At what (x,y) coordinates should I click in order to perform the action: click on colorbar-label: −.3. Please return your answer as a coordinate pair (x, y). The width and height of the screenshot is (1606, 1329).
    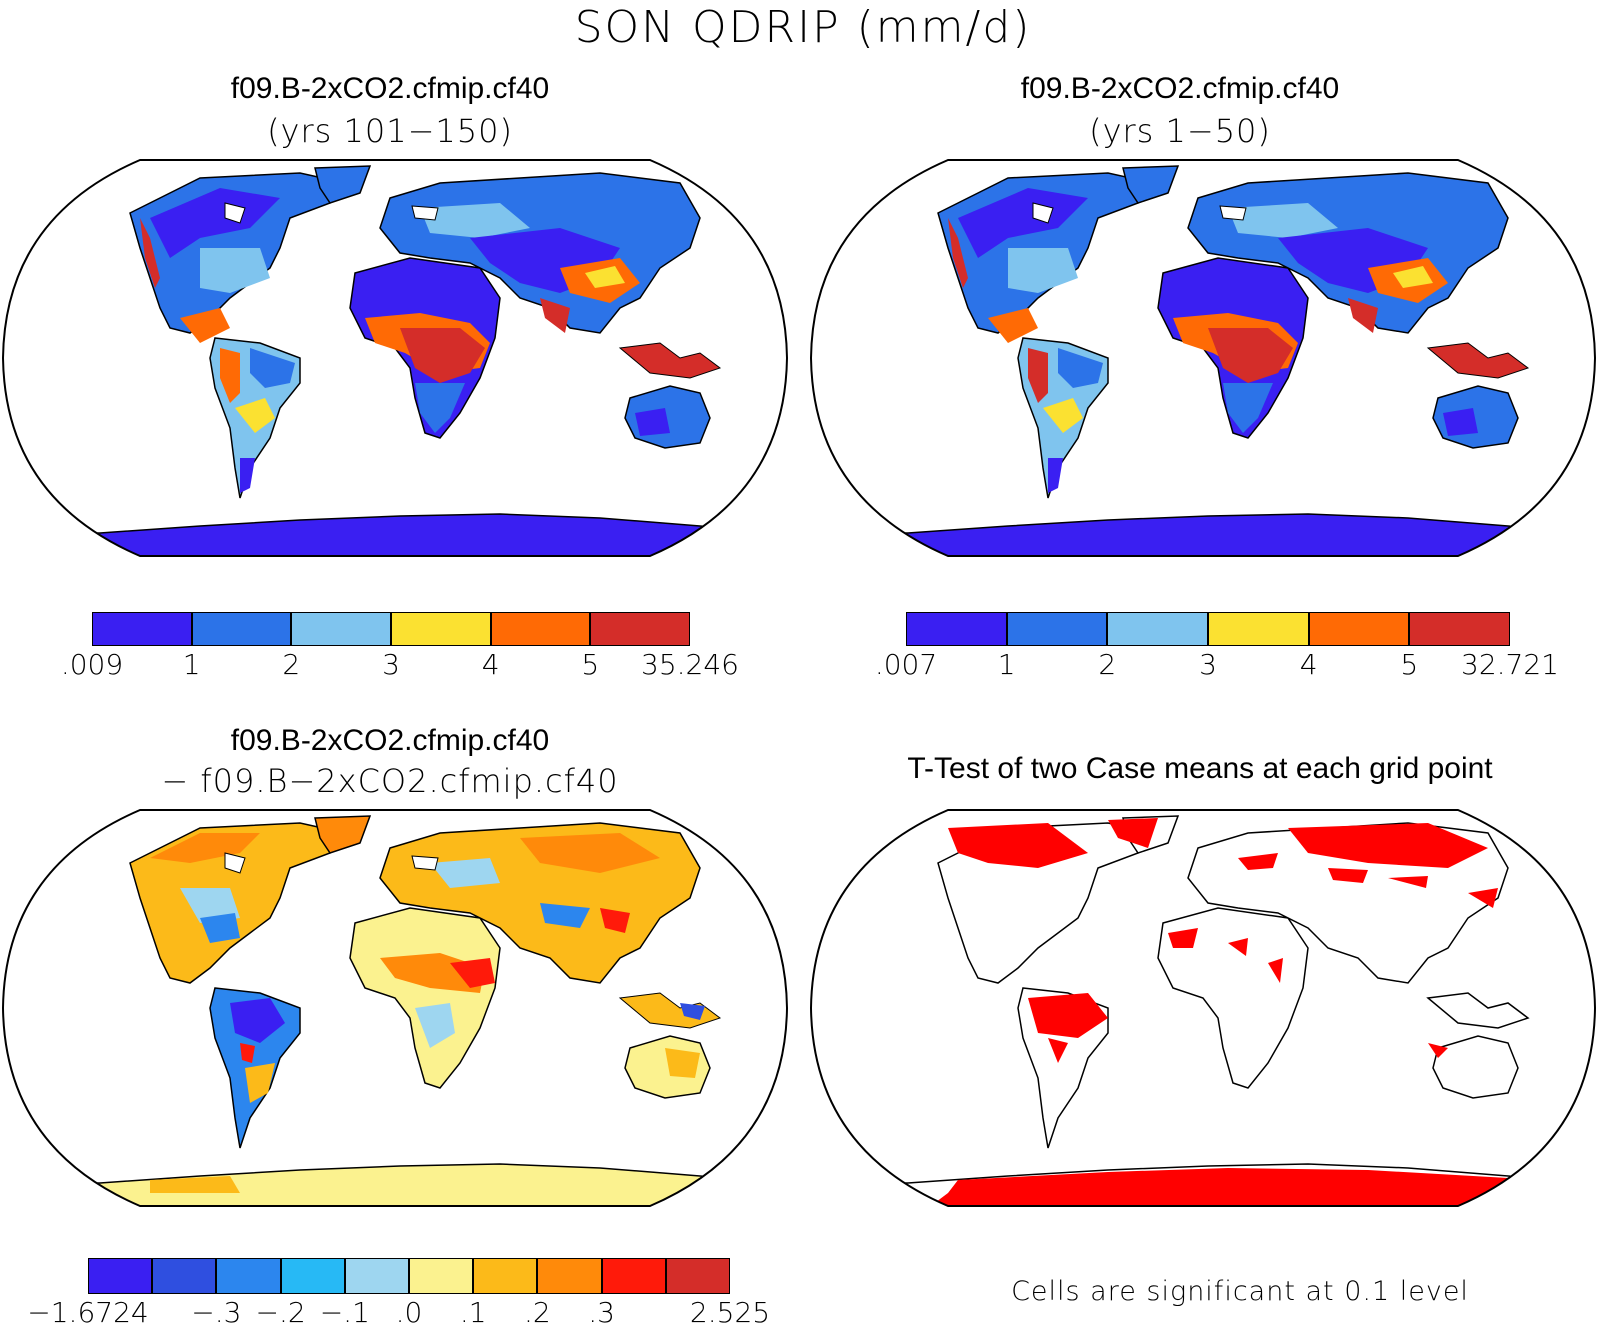
    Looking at the image, I should click on (216, 1312).